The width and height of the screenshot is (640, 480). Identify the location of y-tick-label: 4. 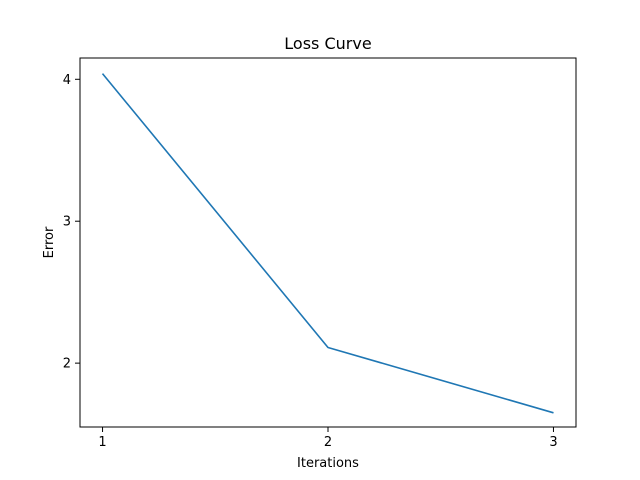
(67, 80).